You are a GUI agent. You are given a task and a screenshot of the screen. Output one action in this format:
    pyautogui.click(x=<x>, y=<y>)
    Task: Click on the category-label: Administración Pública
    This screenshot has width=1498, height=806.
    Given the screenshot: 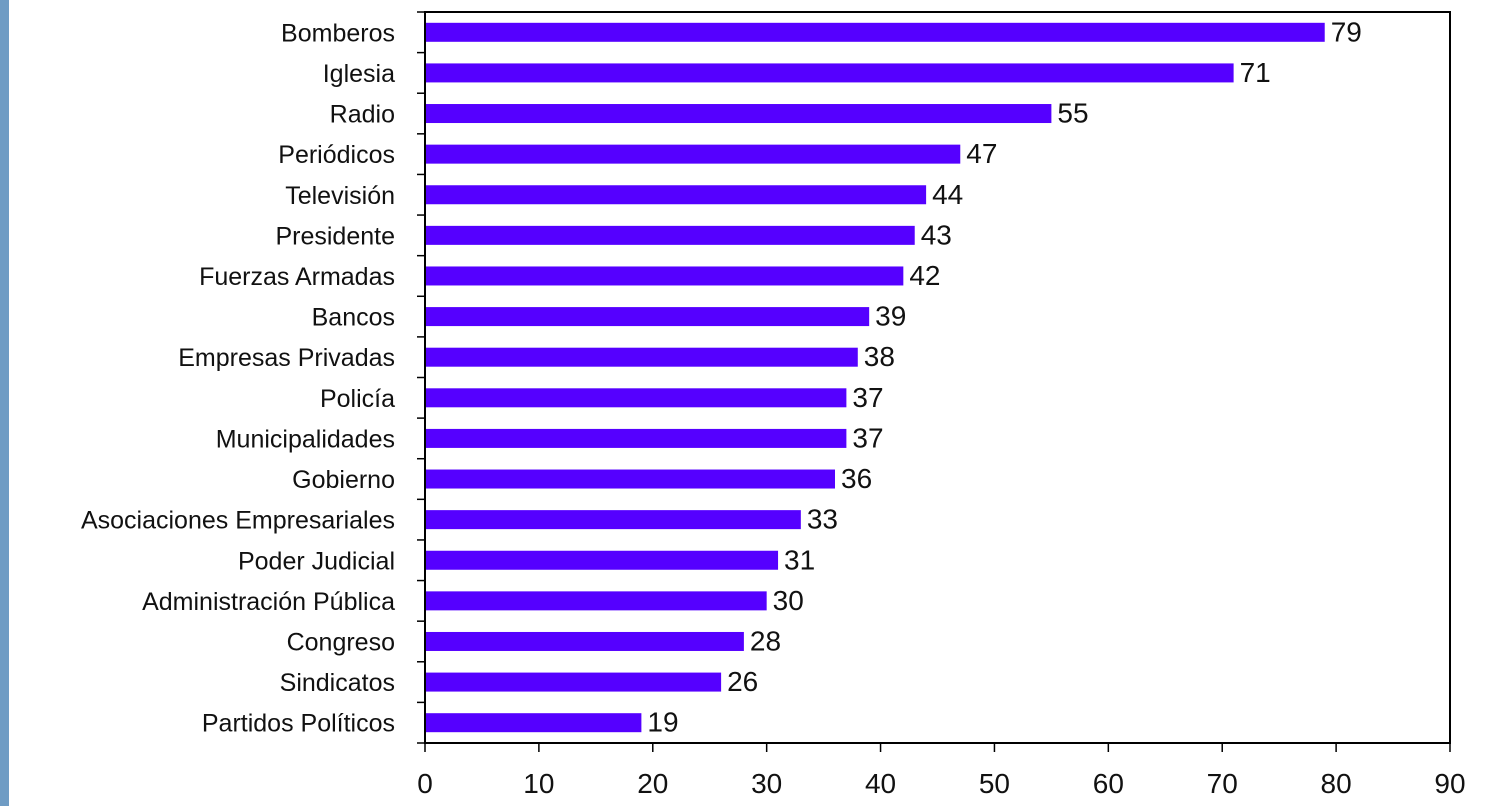 What is the action you would take?
    pyautogui.click(x=268, y=602)
    